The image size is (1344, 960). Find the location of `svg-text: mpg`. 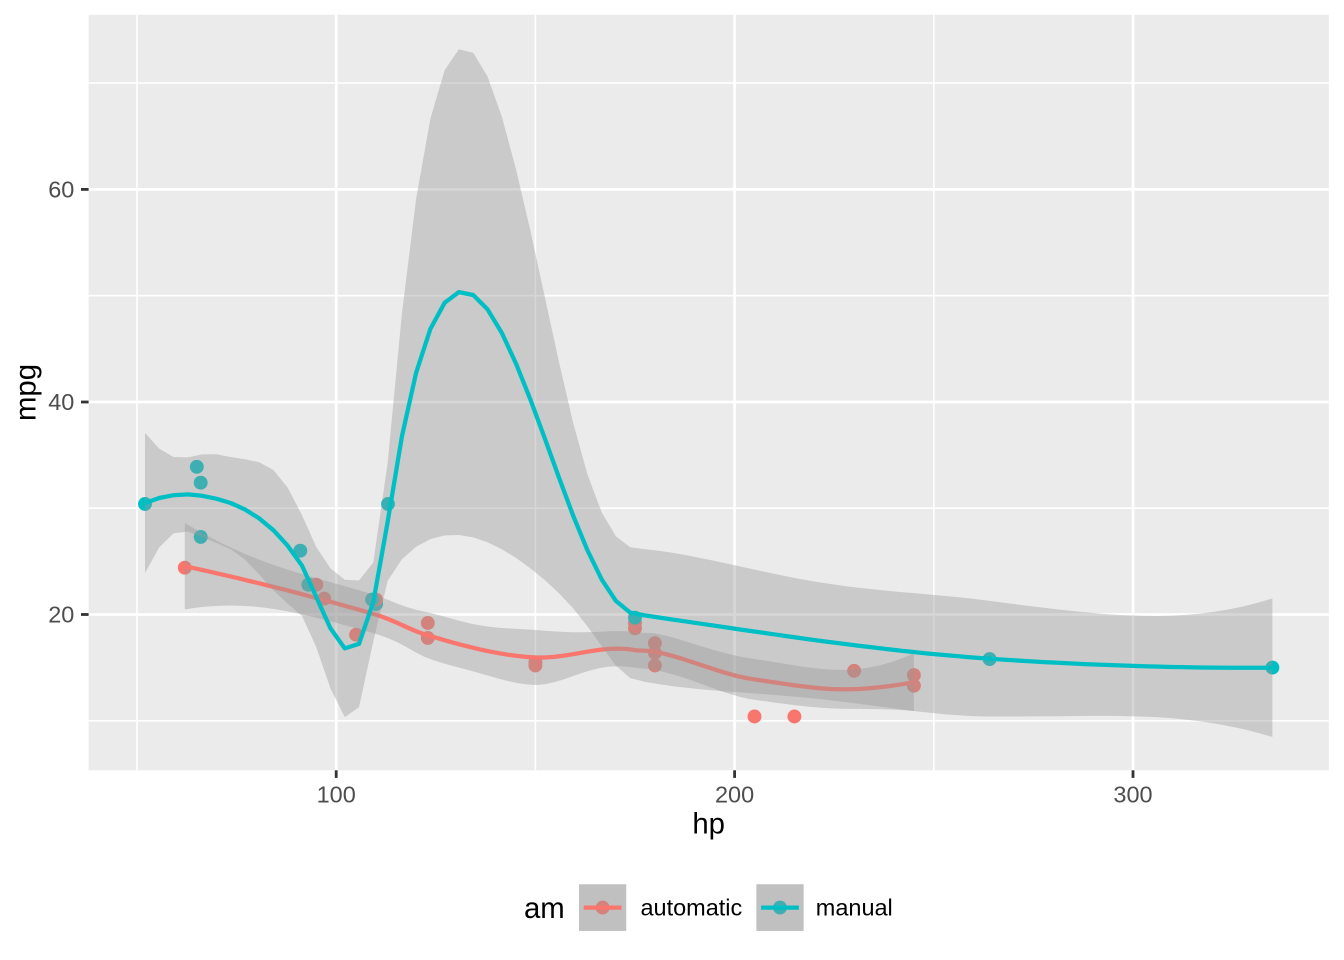

svg-text: mpg is located at coordinates (25, 392).